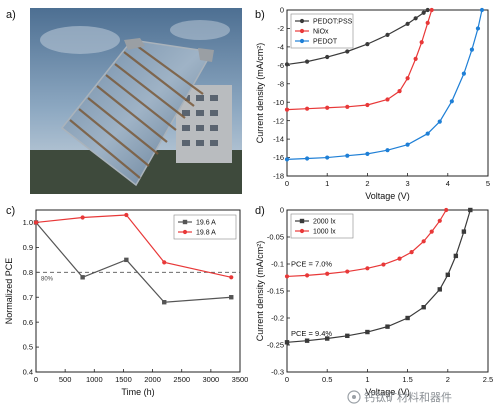 The image size is (500, 411). I want to click on y-tick-label: -0.05, so click(275, 237).